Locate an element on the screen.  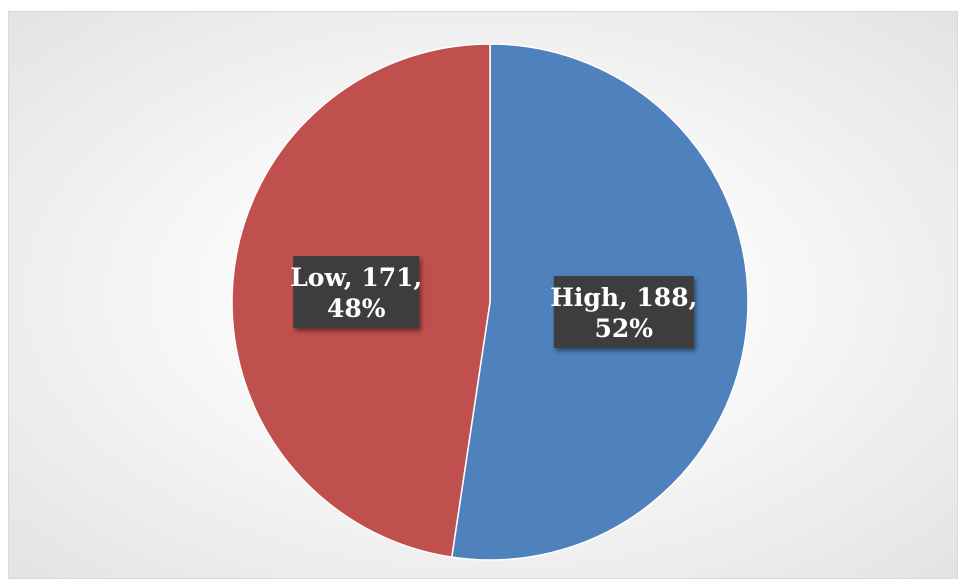
data-label-low: Low, 171,48% is located at coordinates (356, 292).